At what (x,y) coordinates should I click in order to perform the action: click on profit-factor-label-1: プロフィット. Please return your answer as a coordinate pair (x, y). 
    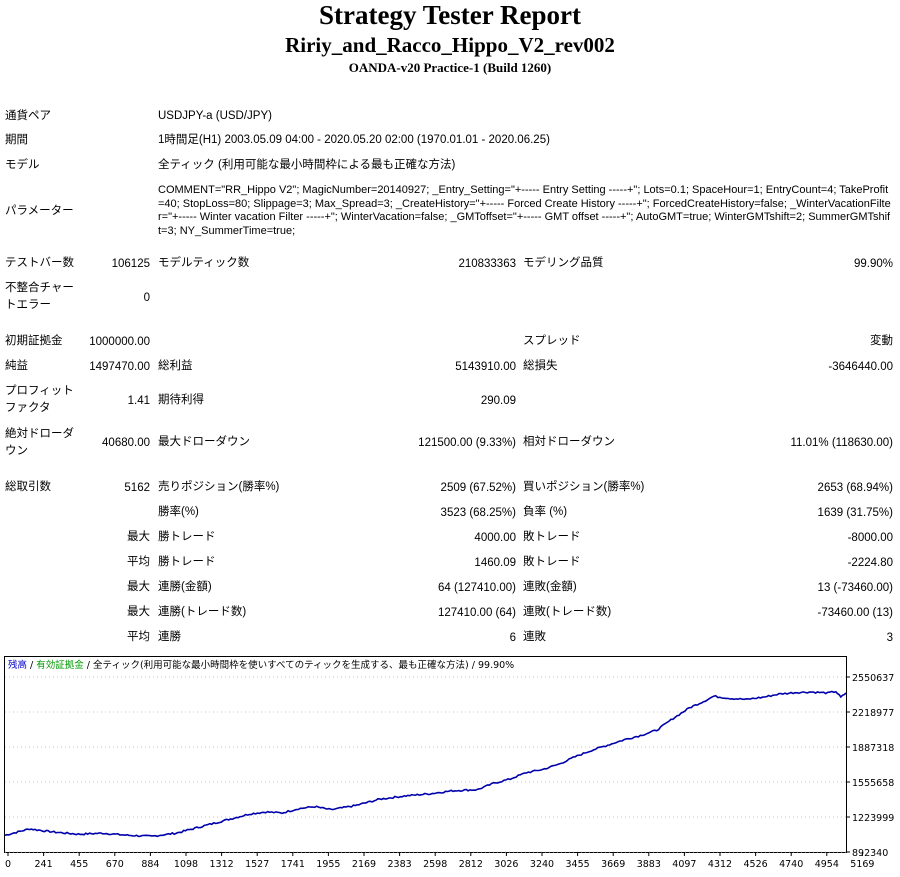
    Looking at the image, I should click on (39, 391).